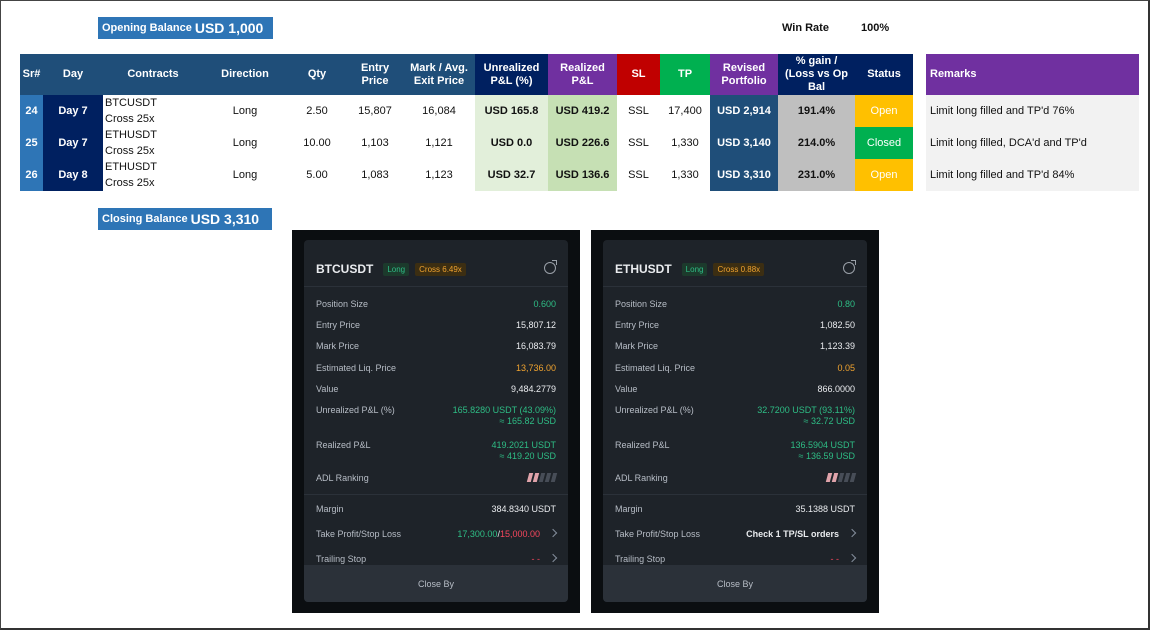 The height and width of the screenshot is (630, 1150). I want to click on leverage-badge: Cross 6.49x, so click(440, 269).